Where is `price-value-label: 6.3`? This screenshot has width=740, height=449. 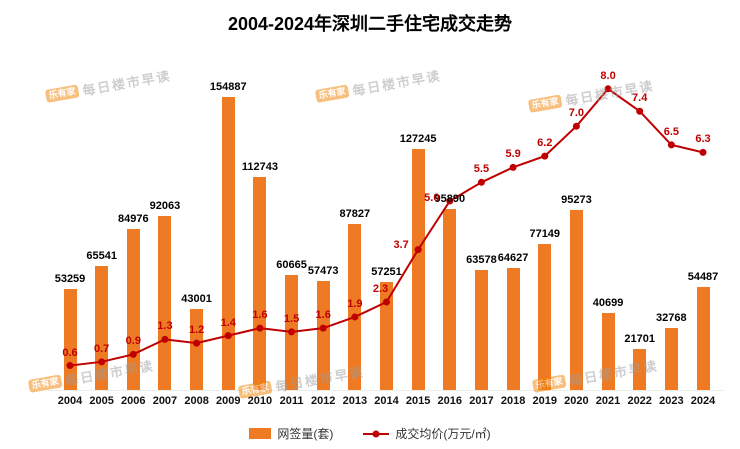
price-value-label: 6.3 is located at coordinates (703, 139).